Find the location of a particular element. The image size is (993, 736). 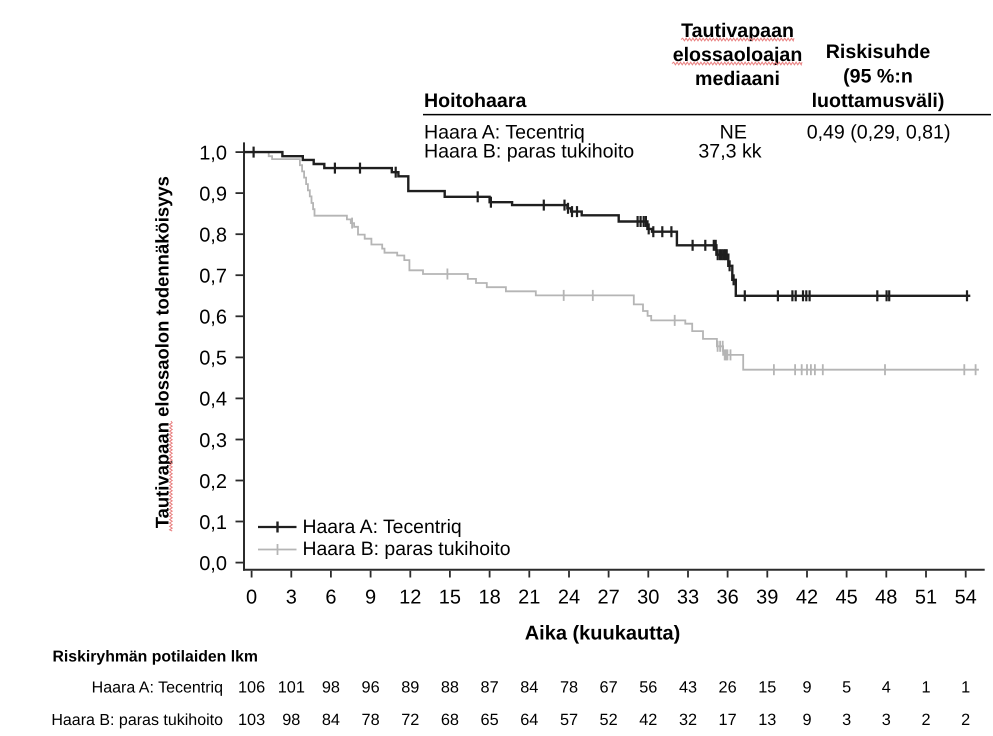

svg-text: 0,0 is located at coordinates (213, 564).